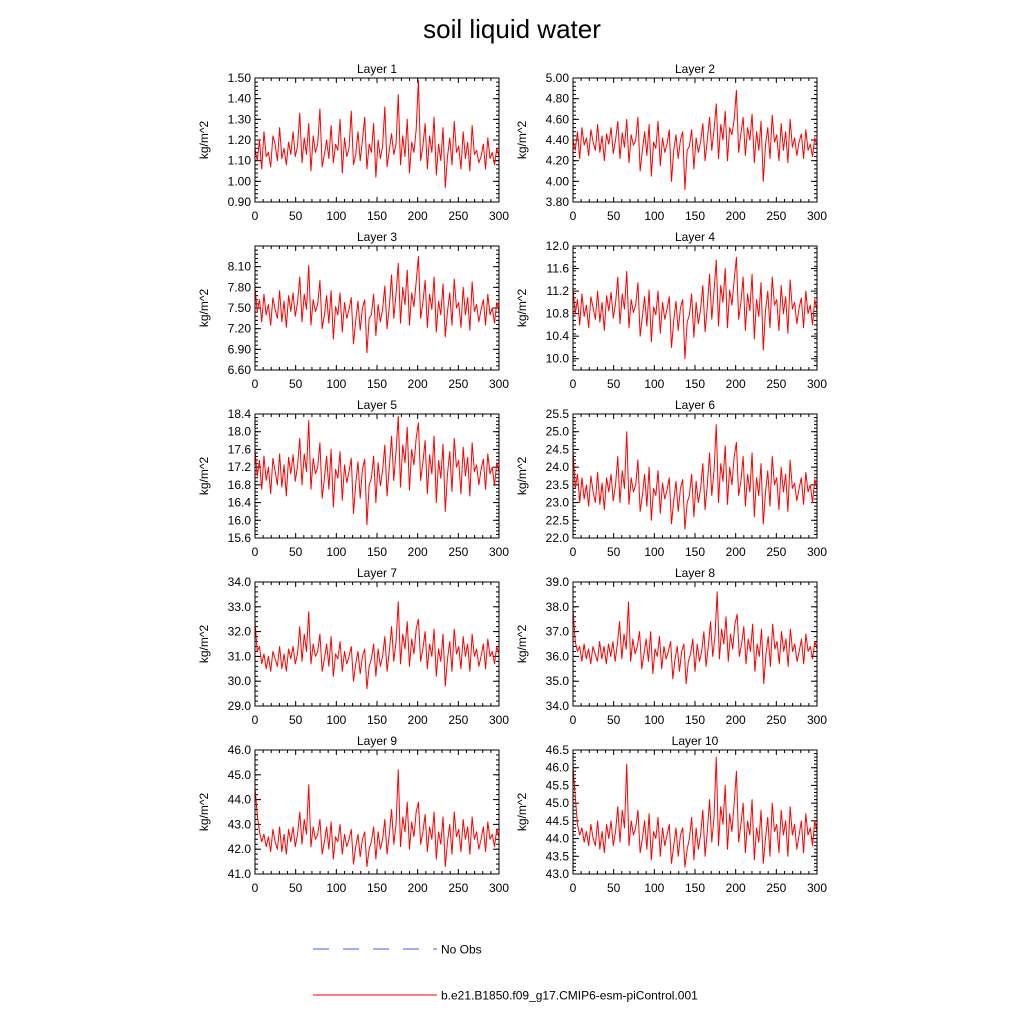 This screenshot has width=1024, height=1024. What do you see at coordinates (240, 485) in the screenshot?
I see `y-tick-label: 16.8` at bounding box center [240, 485].